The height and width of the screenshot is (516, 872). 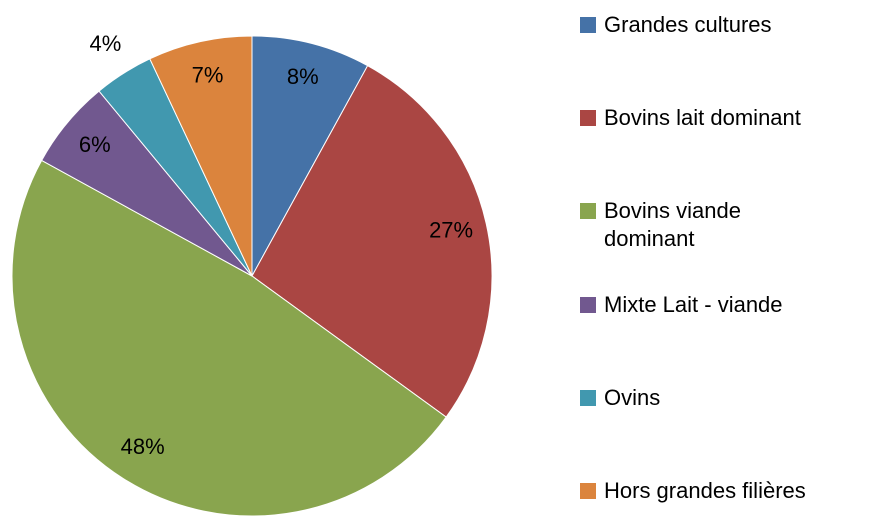 What do you see at coordinates (693, 304) in the screenshot?
I see `legend-label: Mixte Lait - viande` at bounding box center [693, 304].